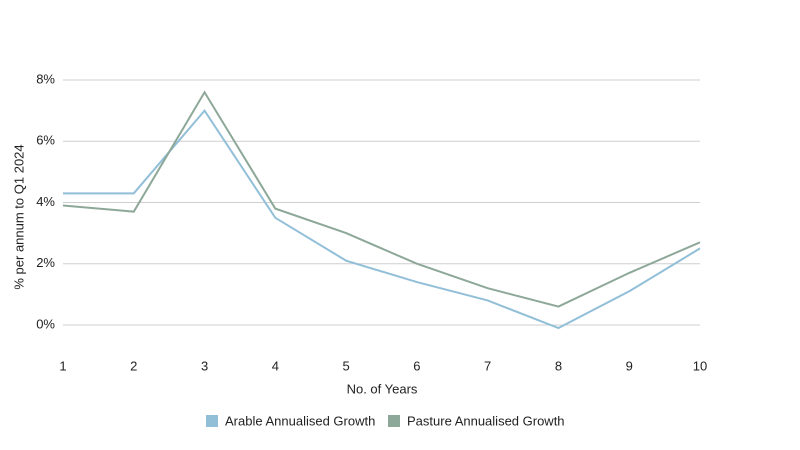 This screenshot has width=800, height=450. I want to click on x-tick-label: 8, so click(558, 365).